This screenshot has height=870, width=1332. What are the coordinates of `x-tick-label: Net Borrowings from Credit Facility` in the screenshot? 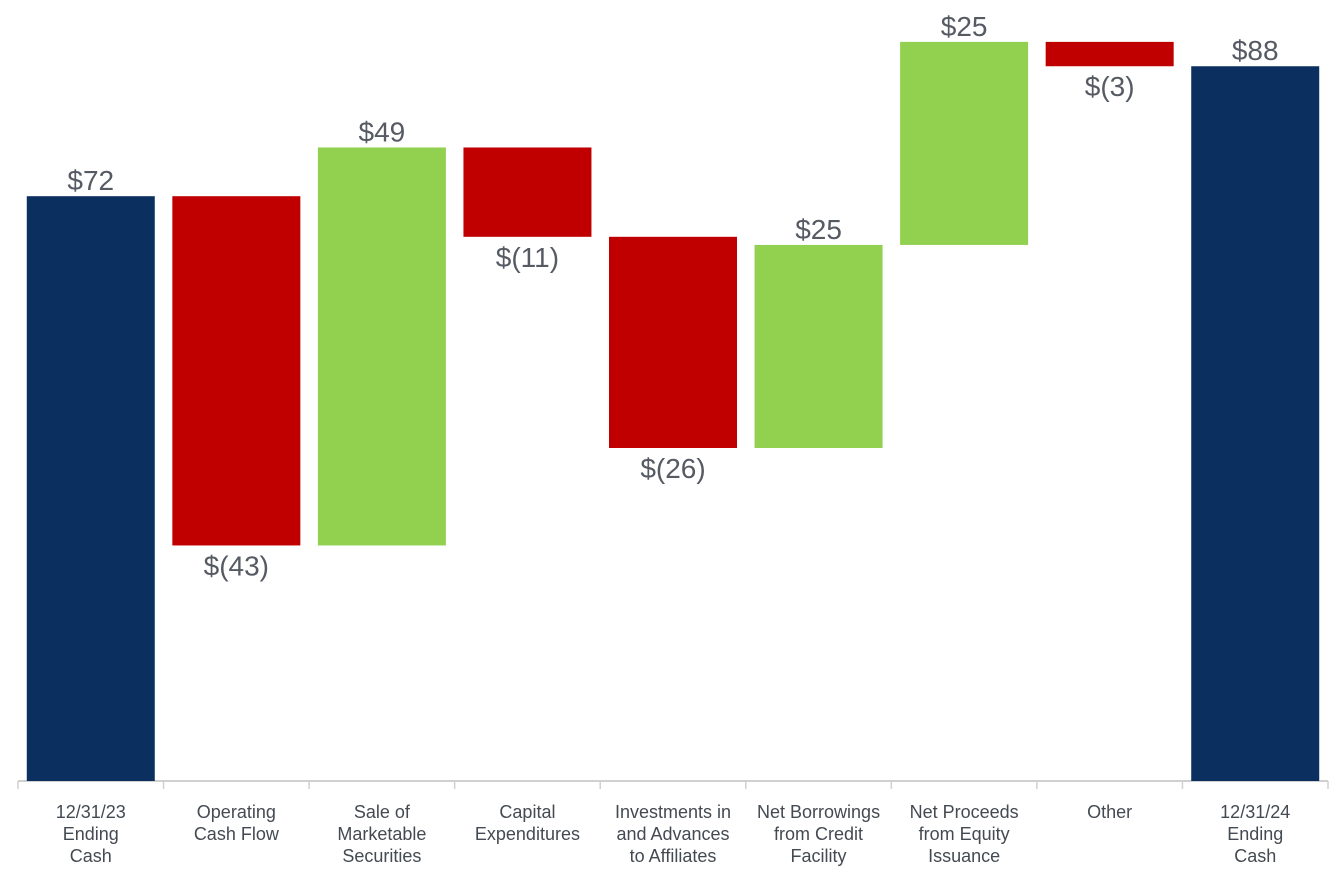 It's located at (819, 834).